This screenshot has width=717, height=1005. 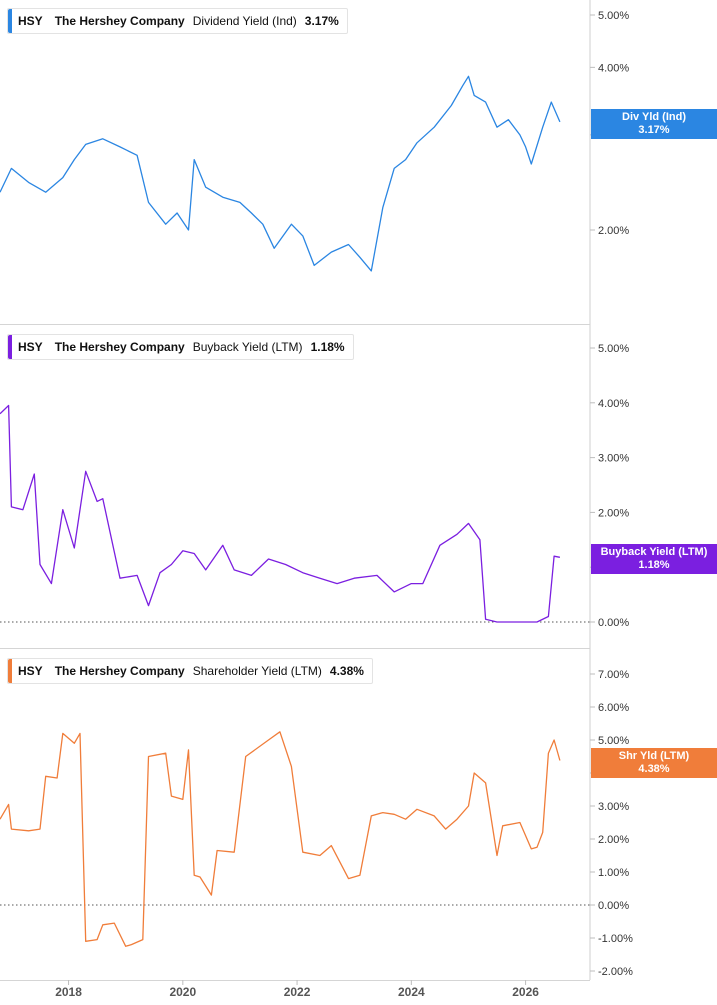 What do you see at coordinates (654, 769) in the screenshot?
I see `badge-value: 4.38%` at bounding box center [654, 769].